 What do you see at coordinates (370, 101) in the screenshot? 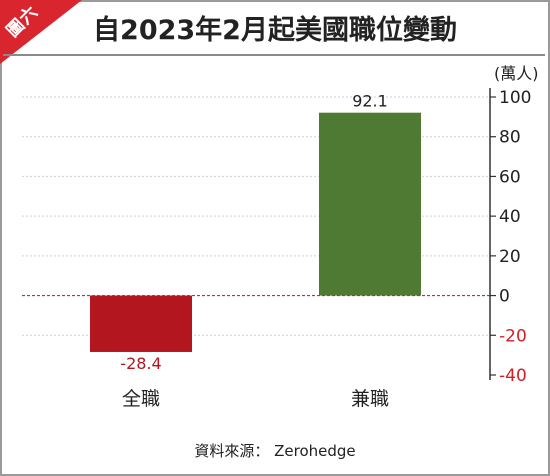
I see `bar-value-label: 92.1` at bounding box center [370, 101].